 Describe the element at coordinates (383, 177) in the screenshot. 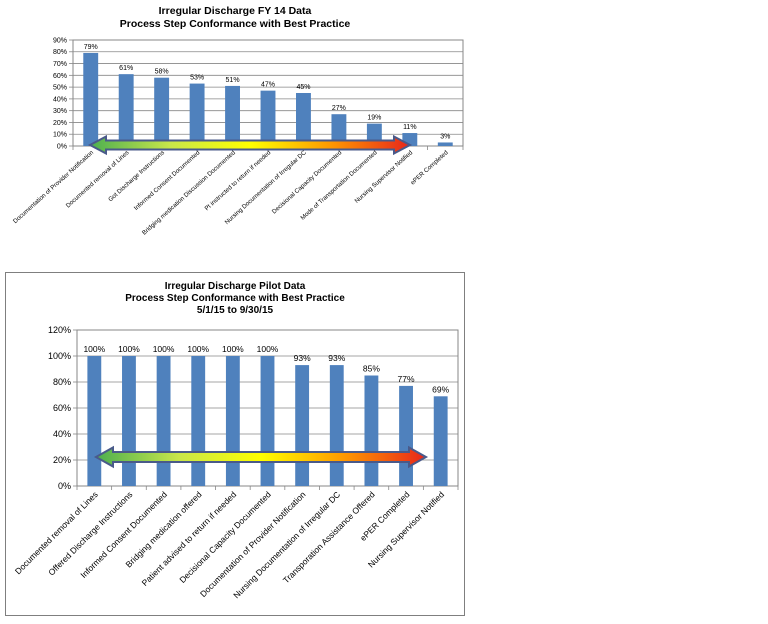

I see `category-label: Nursing Supervisor Notified` at that location.